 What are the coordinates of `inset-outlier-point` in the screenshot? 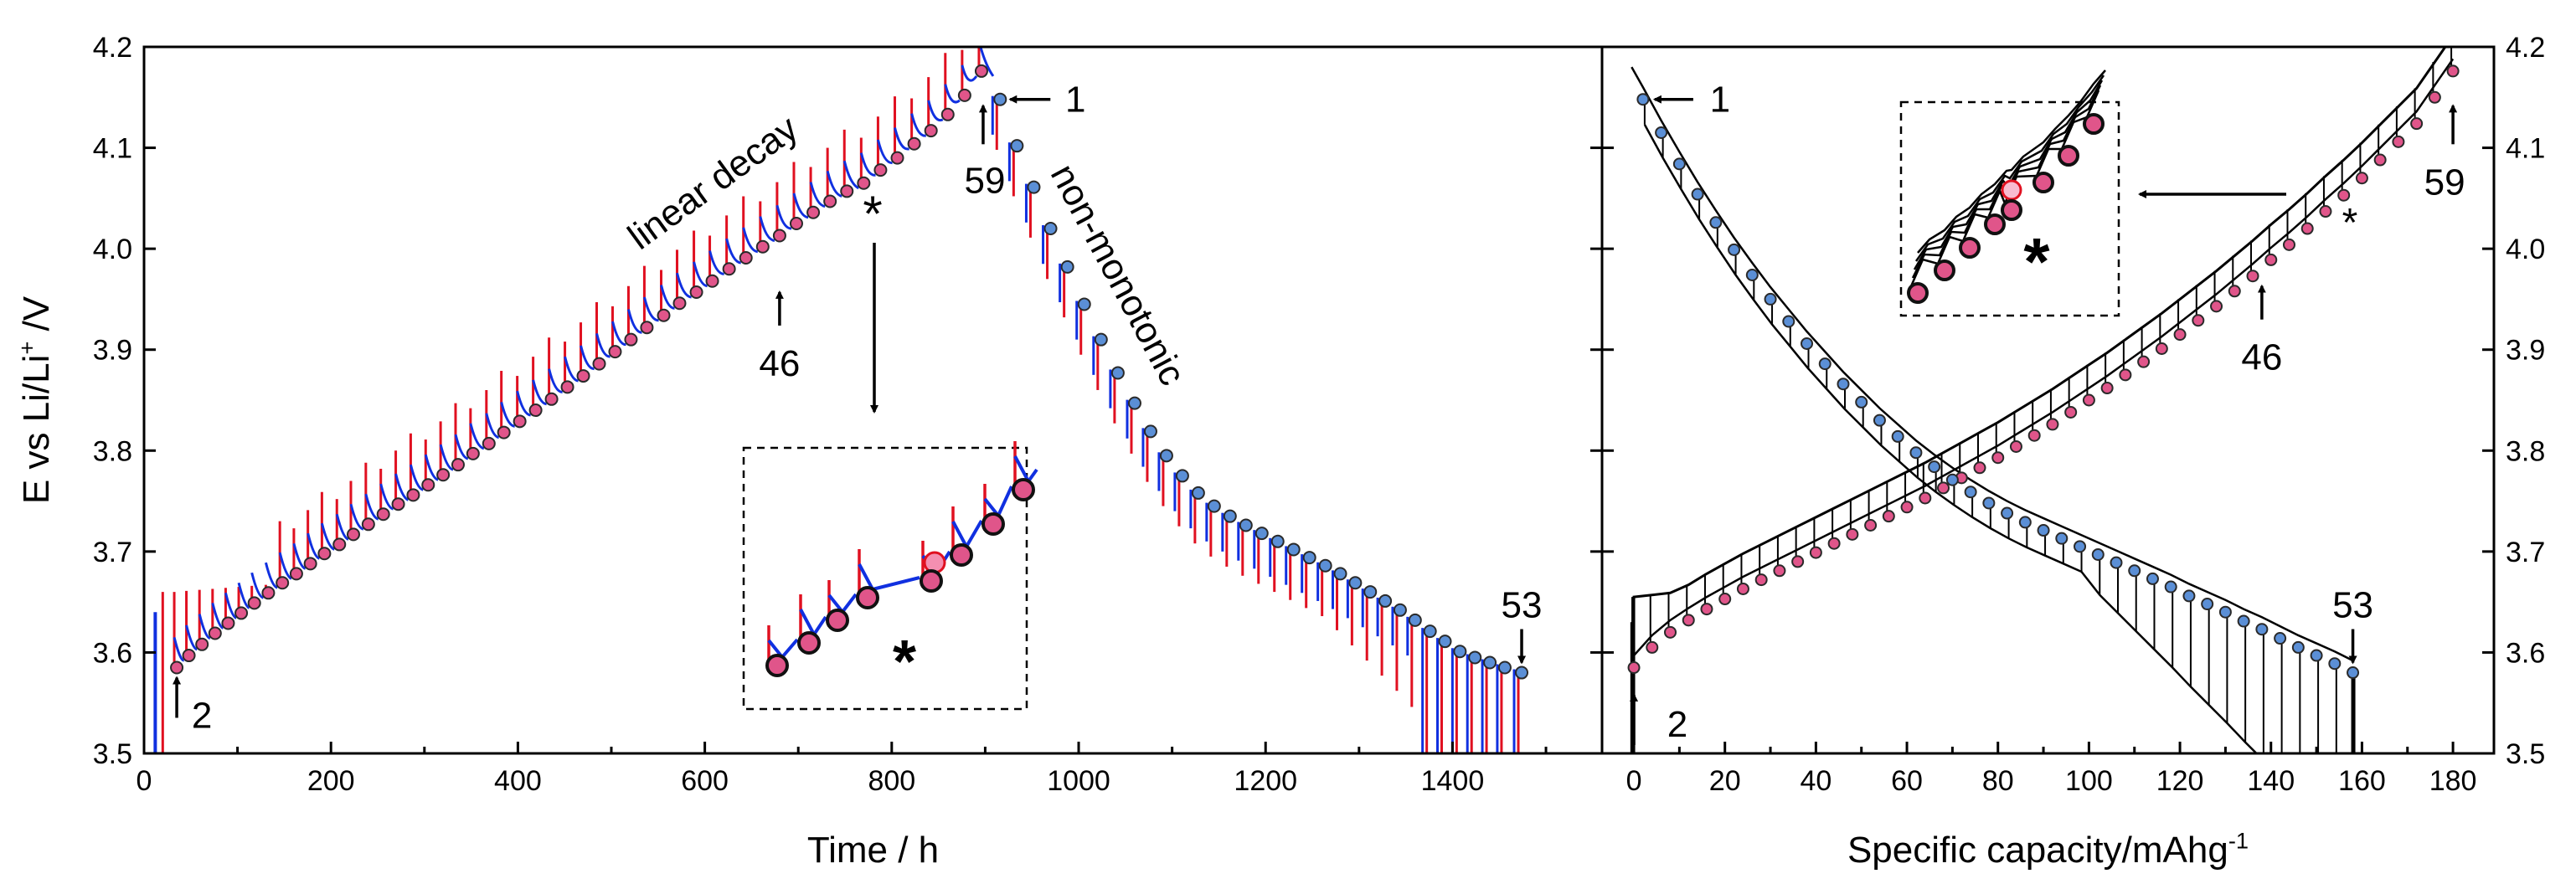 It's located at (935, 562).